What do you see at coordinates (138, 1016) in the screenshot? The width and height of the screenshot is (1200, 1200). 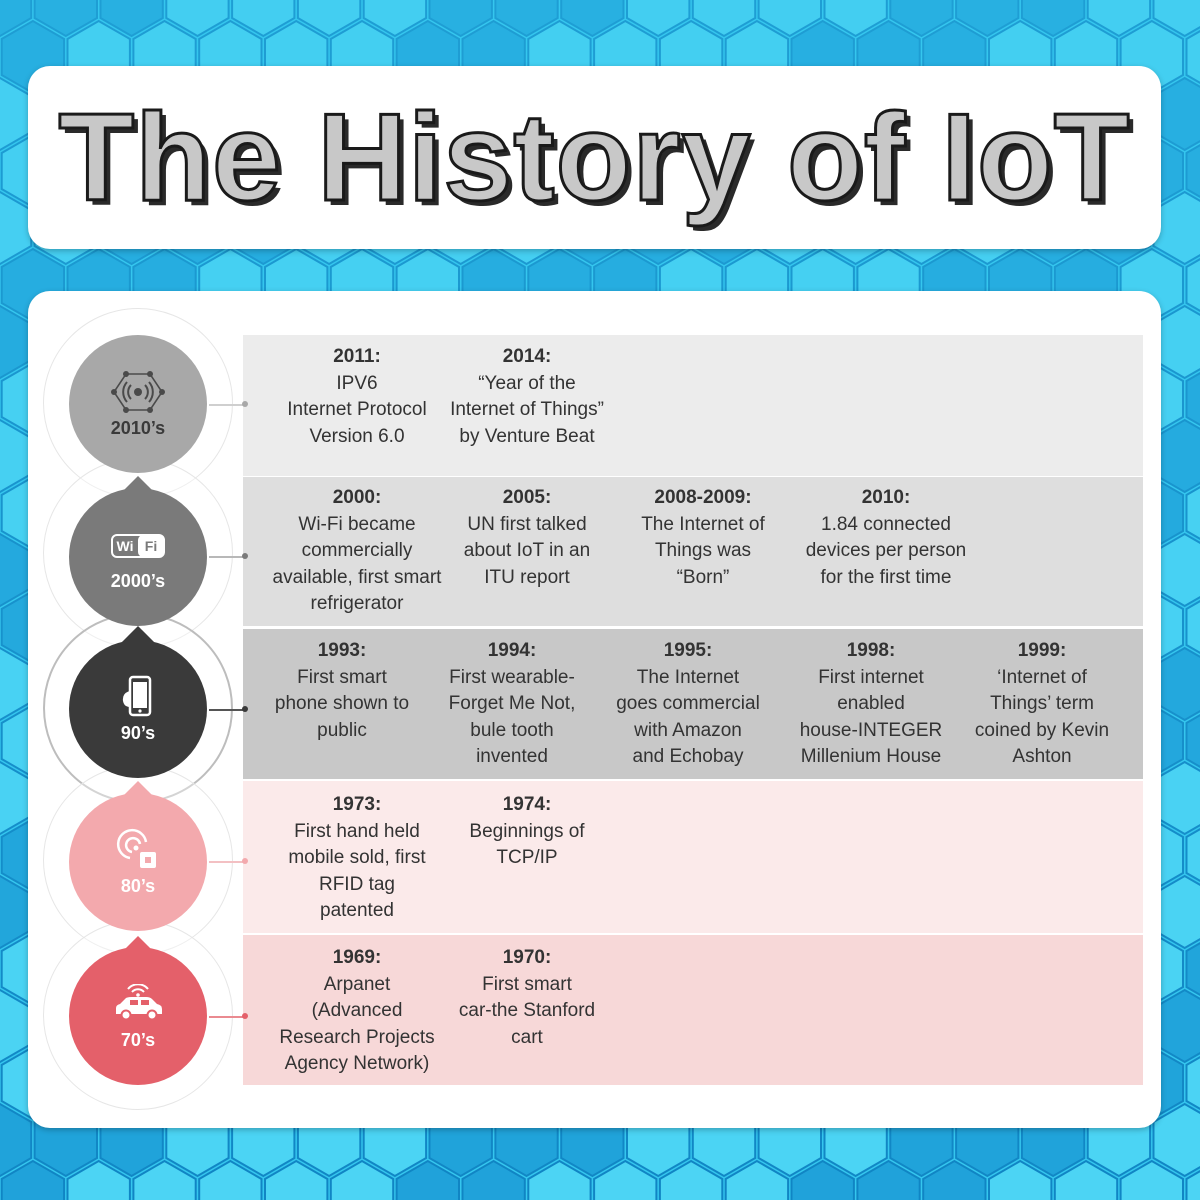 I see `era-circle-70s: 70’s` at bounding box center [138, 1016].